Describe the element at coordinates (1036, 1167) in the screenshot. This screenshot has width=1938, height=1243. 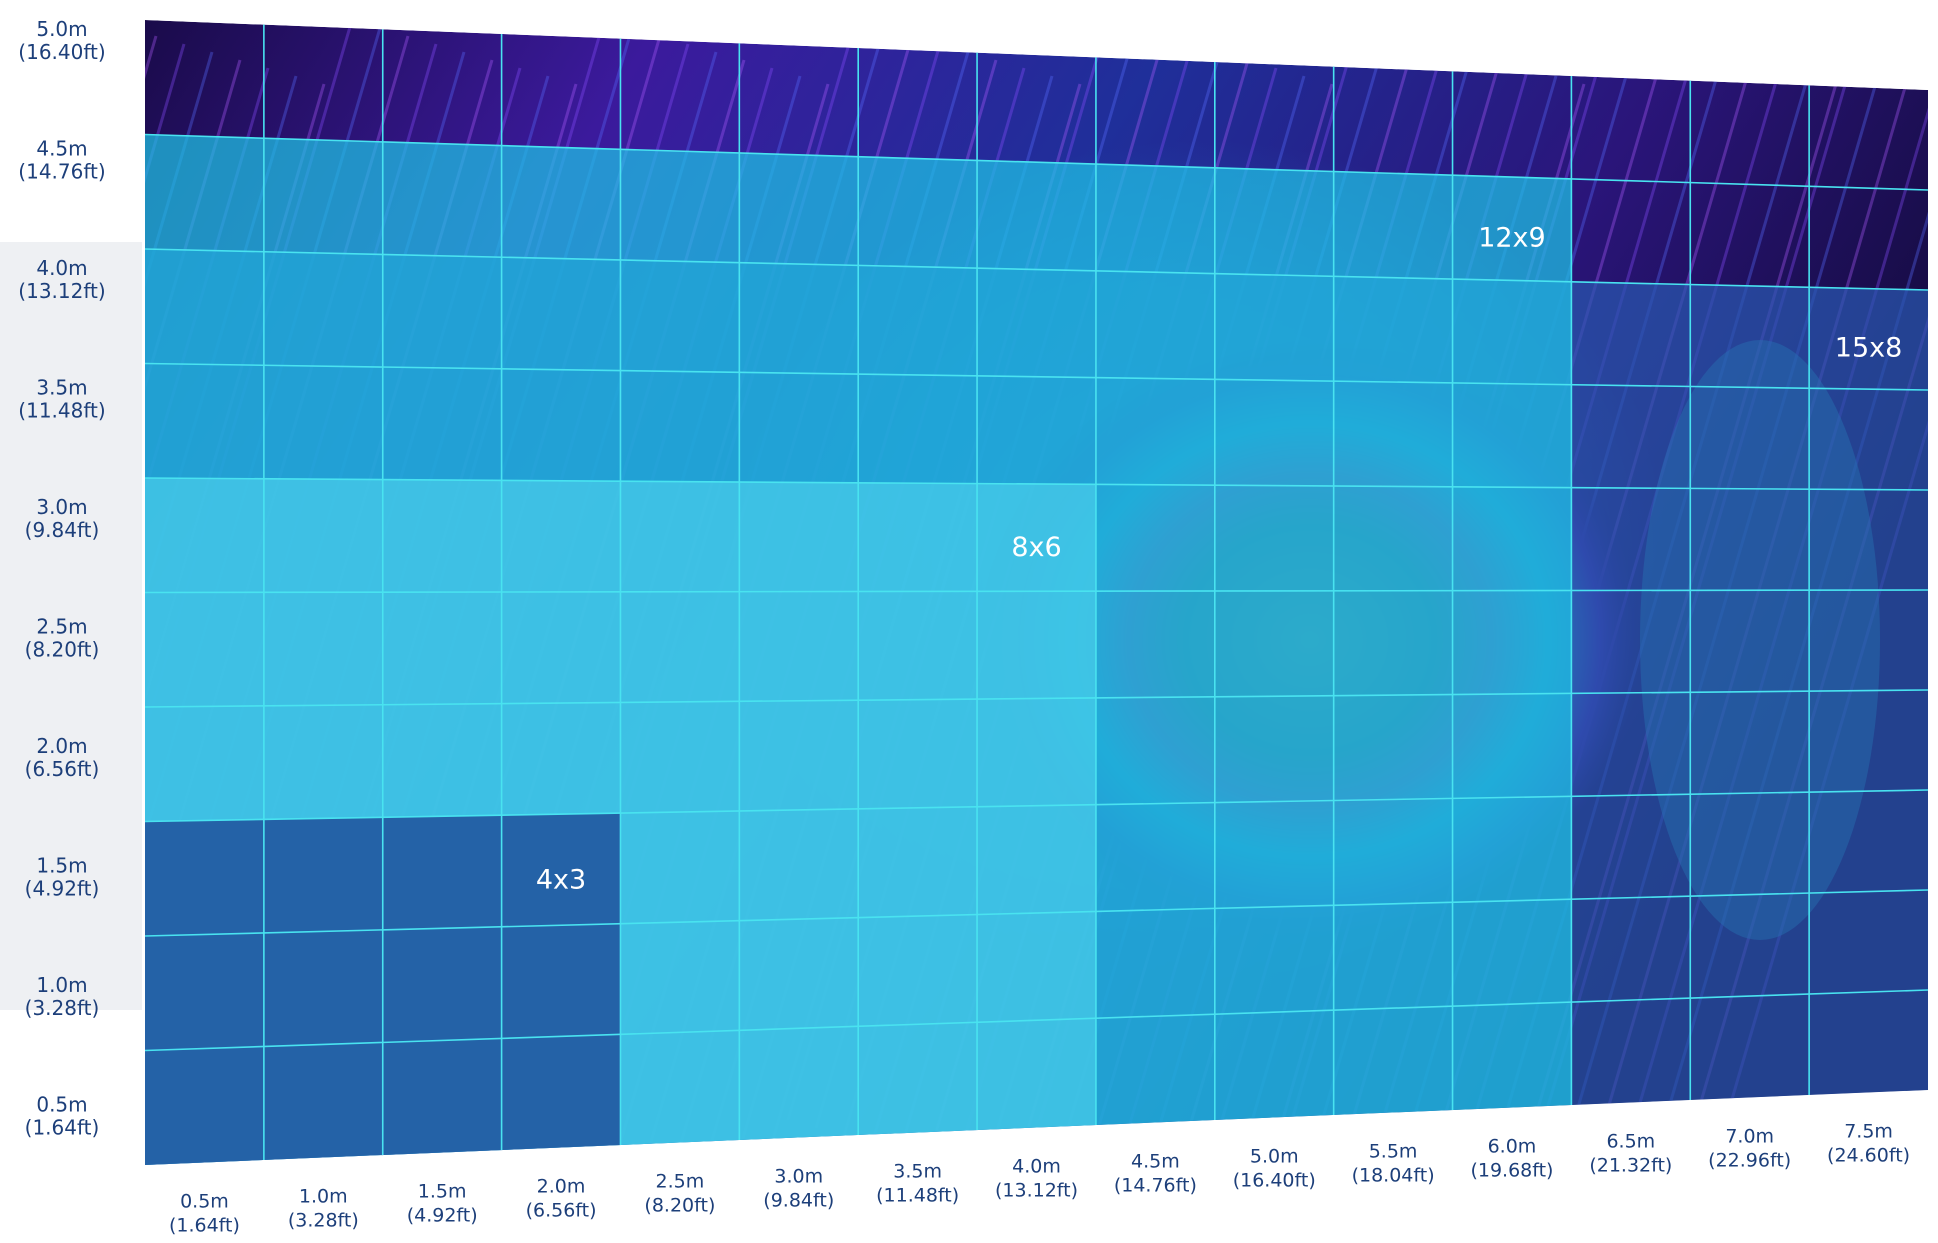
I see `x-label-m: 4.0m` at that location.